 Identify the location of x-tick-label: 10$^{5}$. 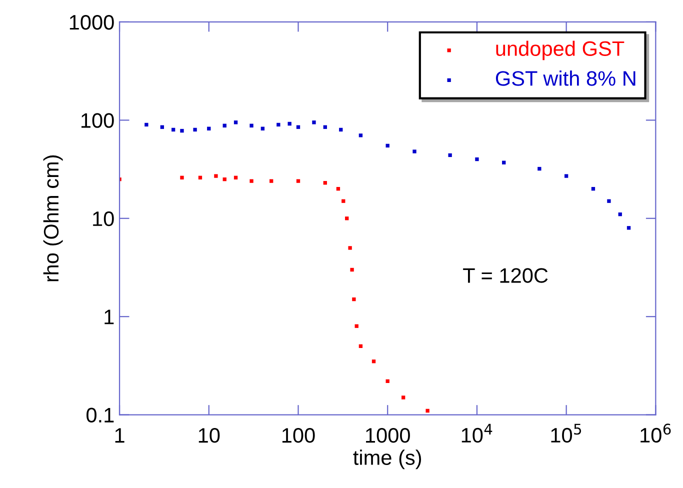
(566, 433).